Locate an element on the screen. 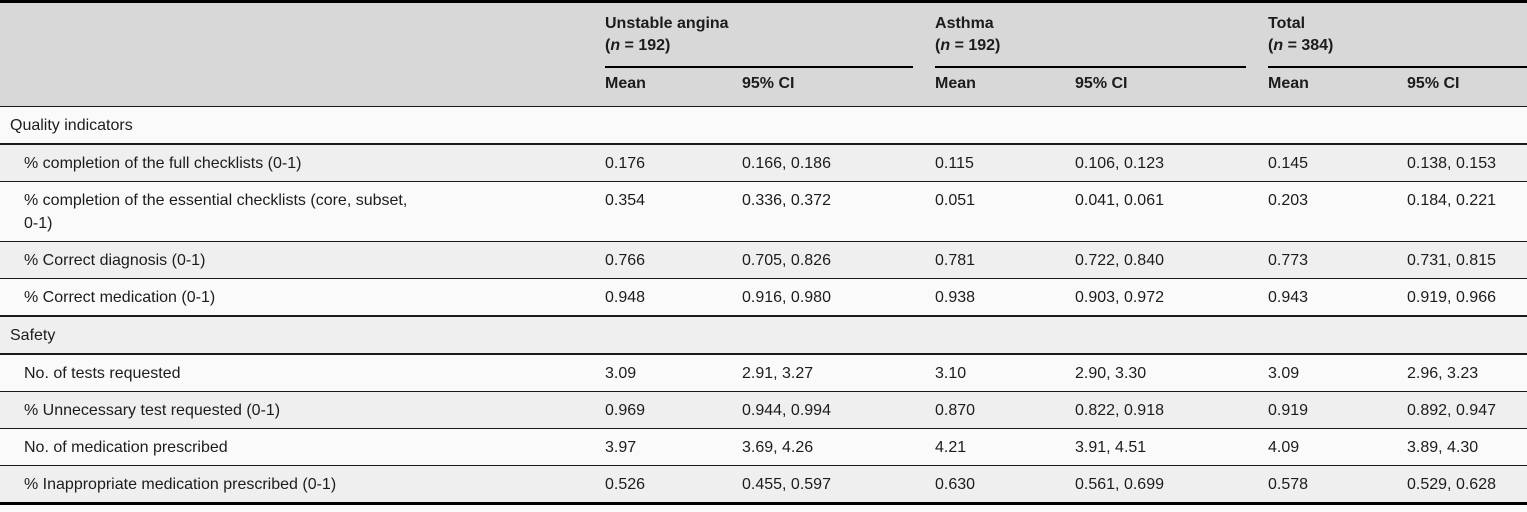 The width and height of the screenshot is (1527, 512). label-column-header-empty is located at coordinates (302, 54).